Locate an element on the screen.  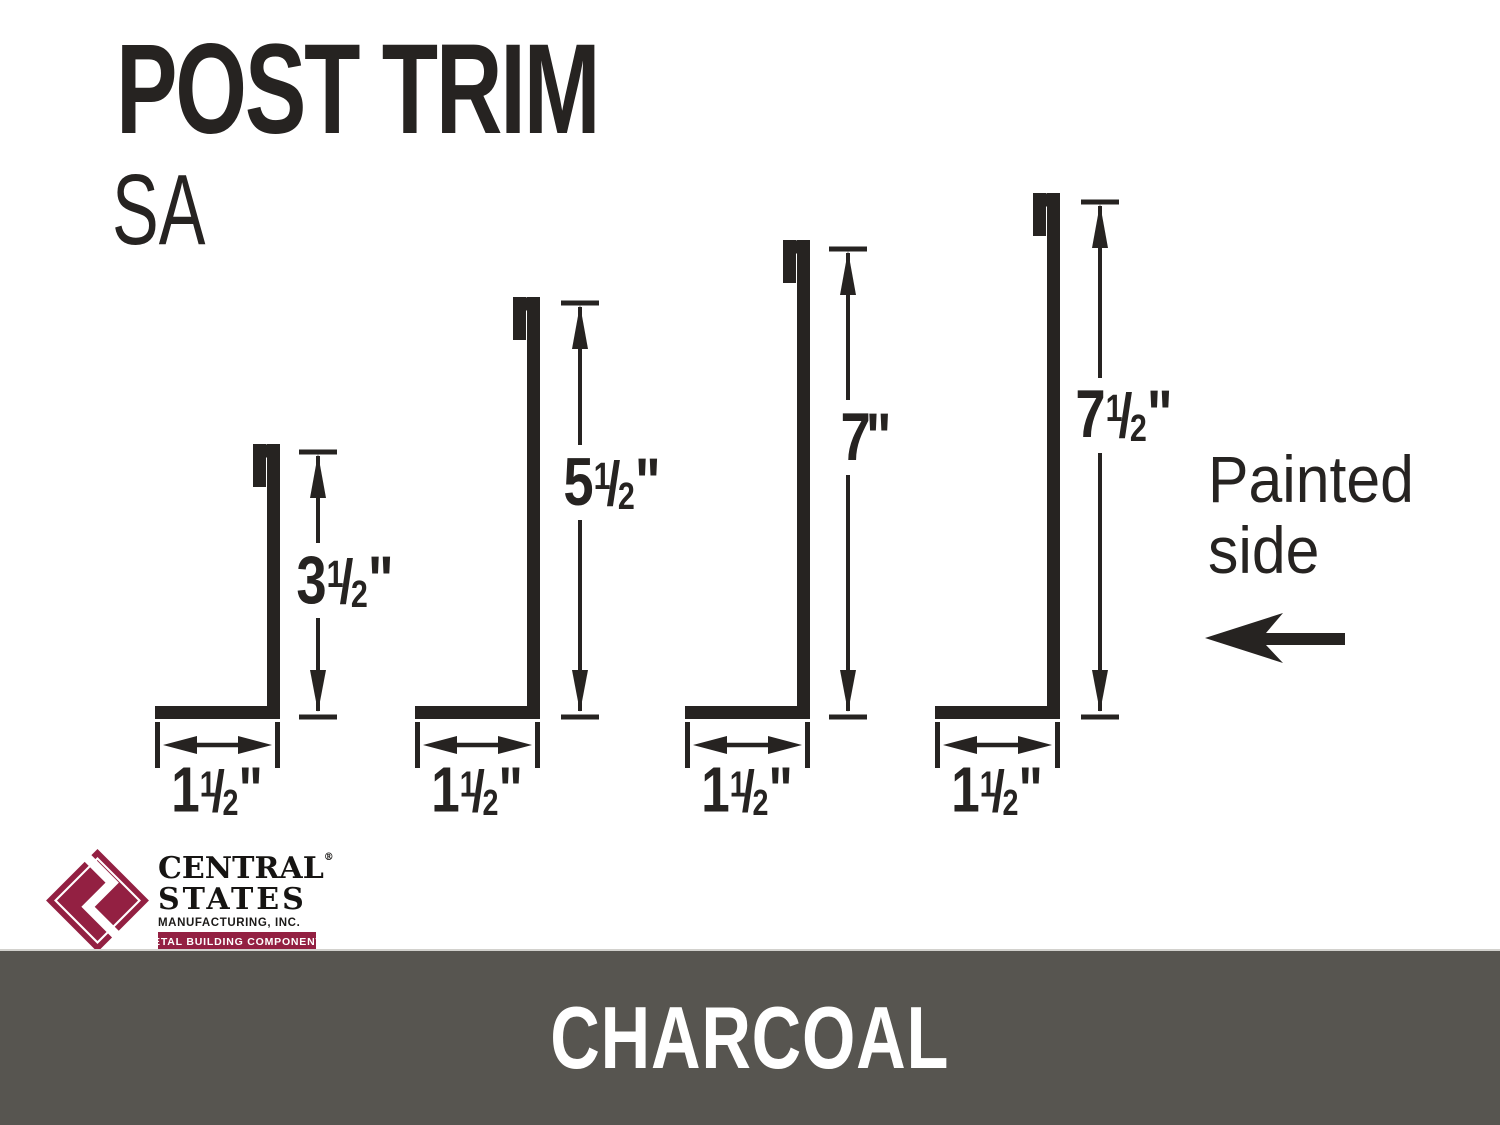
logo-brand-line1: CENTRAL® is located at coordinates (246, 868).